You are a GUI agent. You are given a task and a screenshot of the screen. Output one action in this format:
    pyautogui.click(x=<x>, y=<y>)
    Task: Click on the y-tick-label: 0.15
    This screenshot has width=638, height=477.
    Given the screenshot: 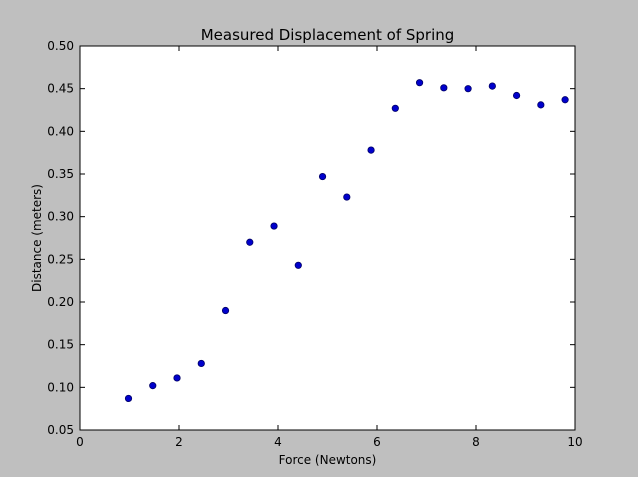 What is the action you would take?
    pyautogui.click(x=60, y=345)
    